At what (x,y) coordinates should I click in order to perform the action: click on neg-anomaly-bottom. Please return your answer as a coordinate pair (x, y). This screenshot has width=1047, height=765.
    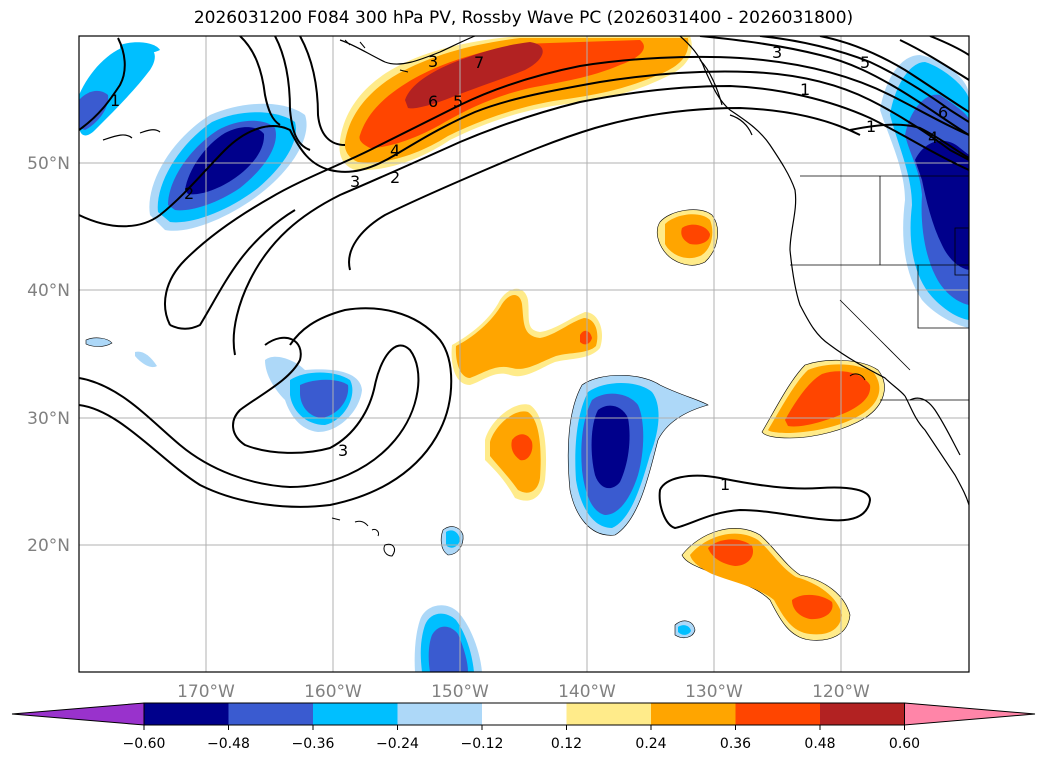
    Looking at the image, I should click on (448, 638).